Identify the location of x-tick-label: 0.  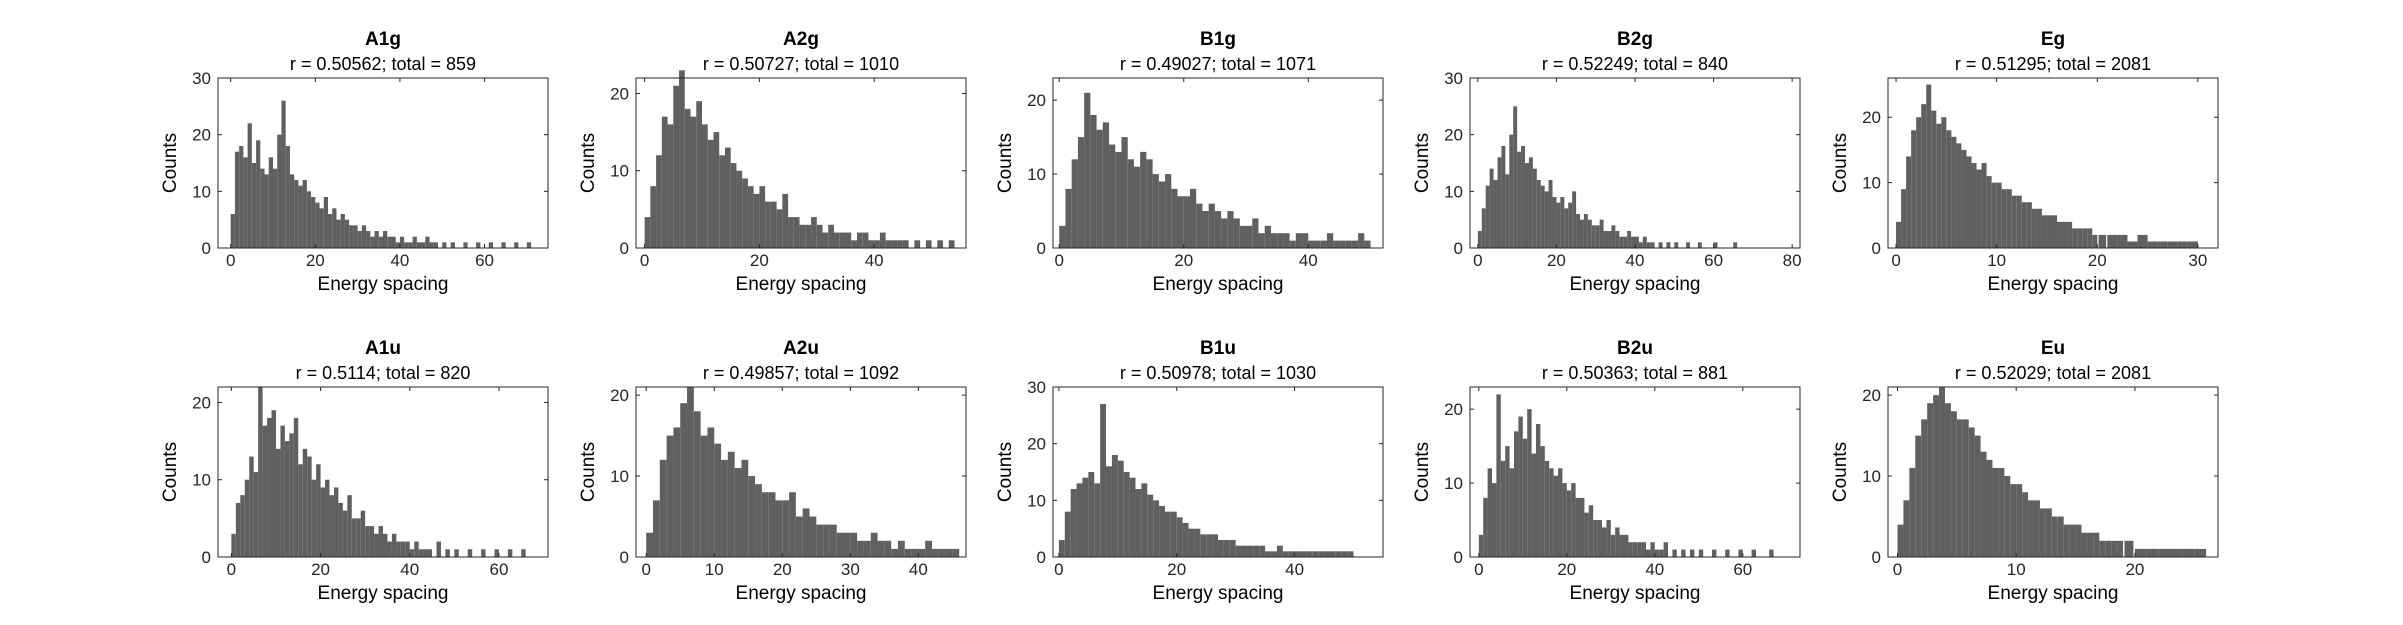
(1058, 569).